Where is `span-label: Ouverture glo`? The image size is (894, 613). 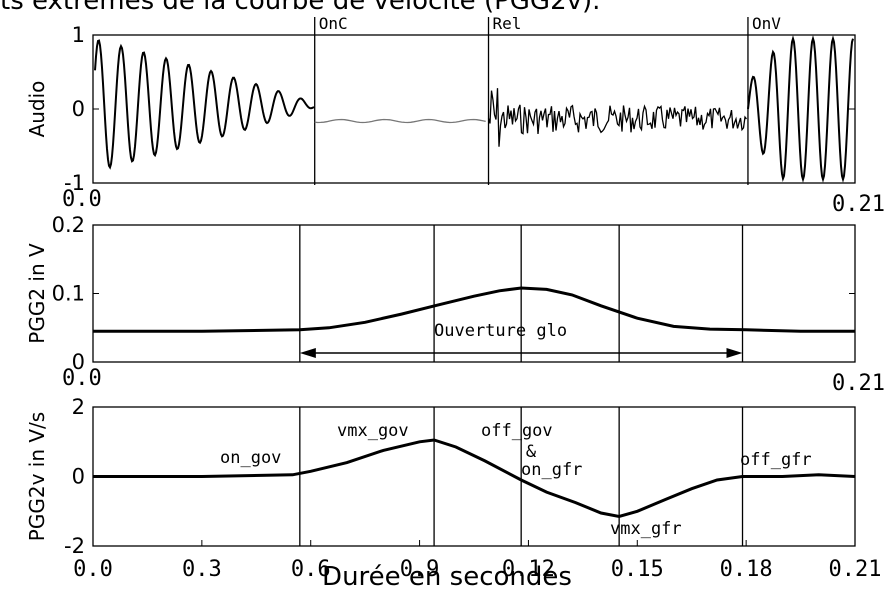
span-label: Ouverture glo is located at coordinates (500, 331).